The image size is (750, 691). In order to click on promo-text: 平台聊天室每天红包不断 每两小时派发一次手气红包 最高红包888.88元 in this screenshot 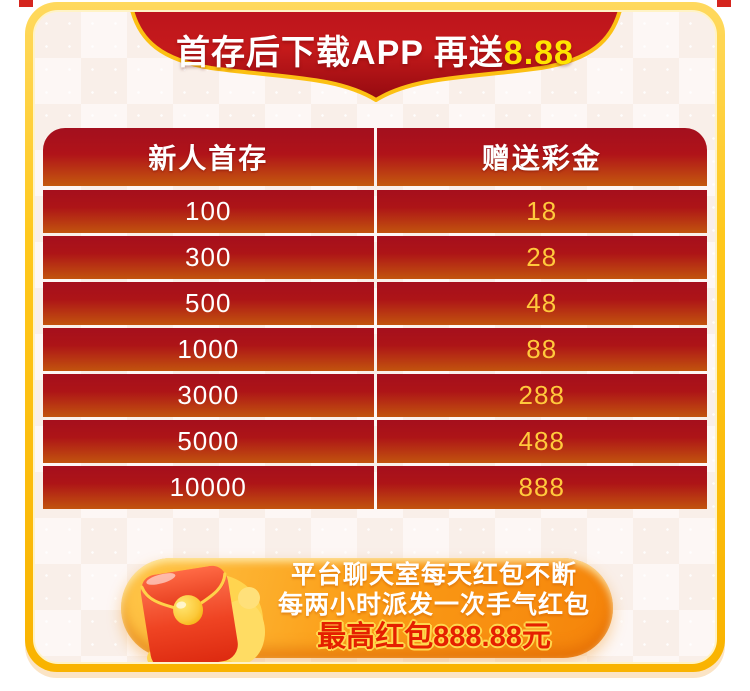, I will do `click(434, 608)`.